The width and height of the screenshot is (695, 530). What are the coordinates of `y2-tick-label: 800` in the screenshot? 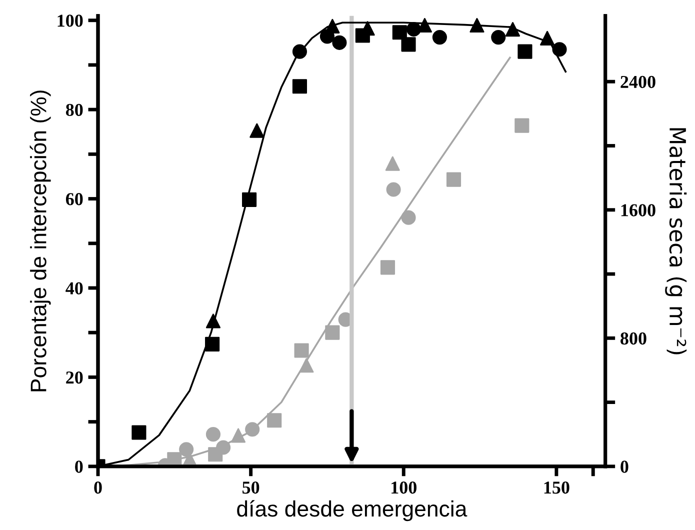 It's located at (633, 338).